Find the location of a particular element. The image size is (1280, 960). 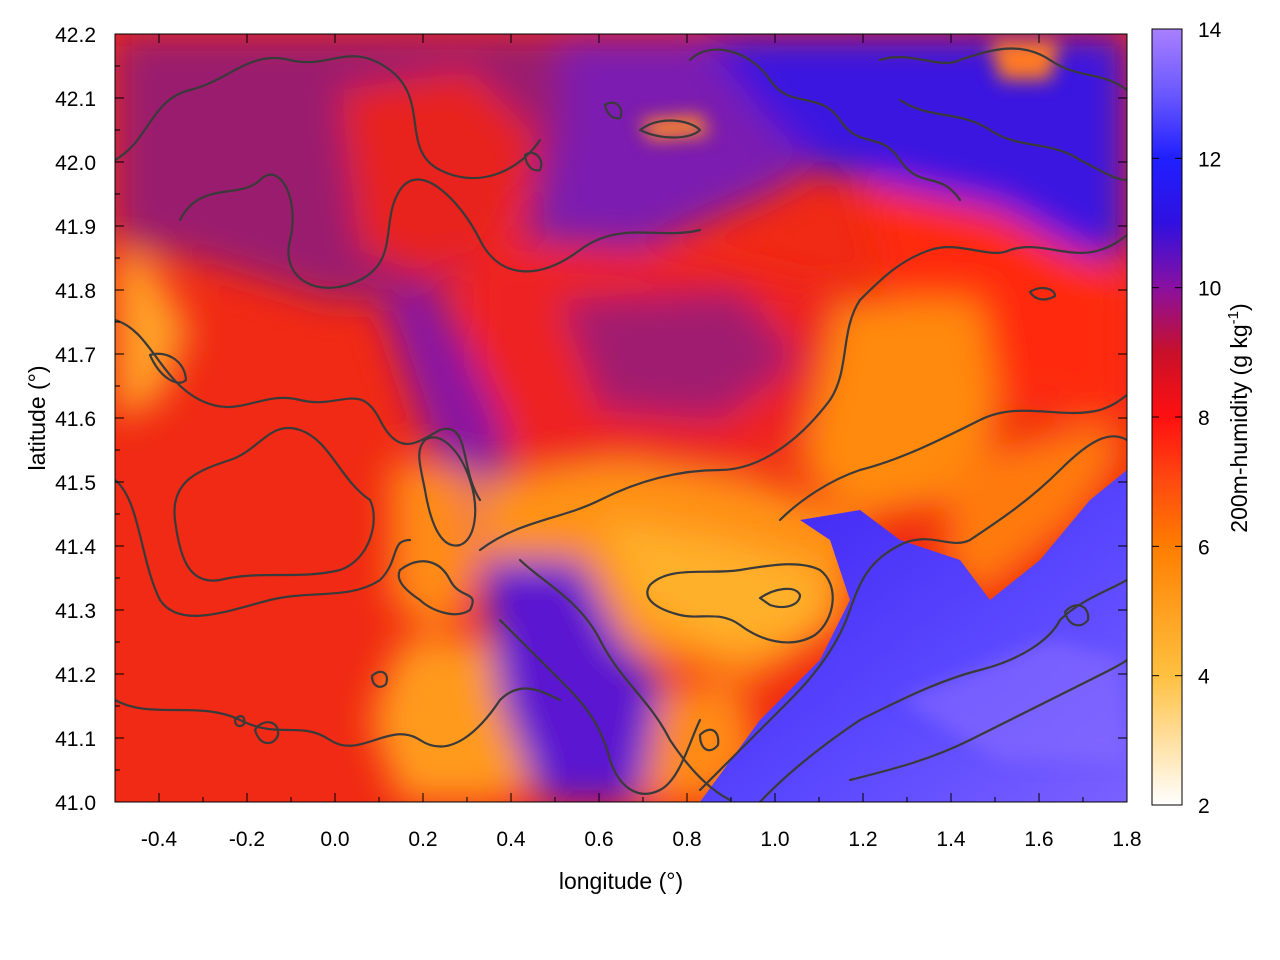

sea-light-patch is located at coordinates (1013, 700).